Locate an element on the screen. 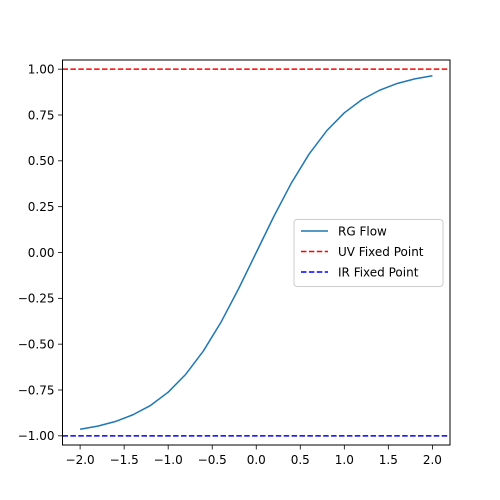 This screenshot has height=500, width=500. y-tick-label: −1.00 is located at coordinates (36, 436).